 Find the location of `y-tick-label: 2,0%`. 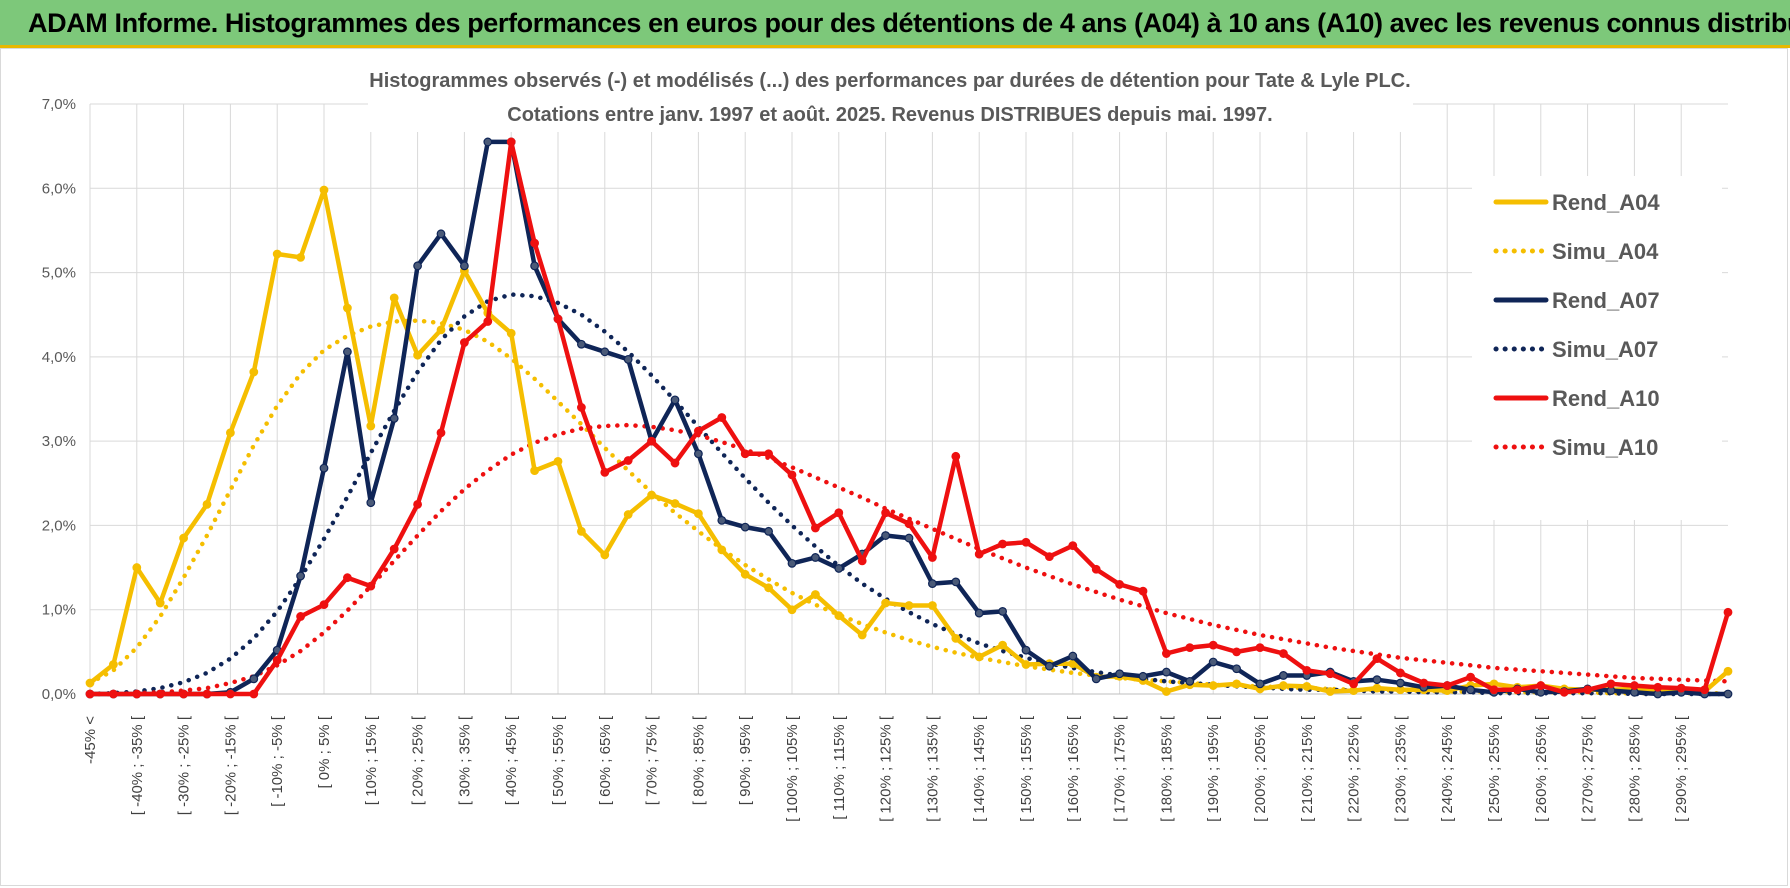

y-tick-label: 2,0% is located at coordinates (59, 525).